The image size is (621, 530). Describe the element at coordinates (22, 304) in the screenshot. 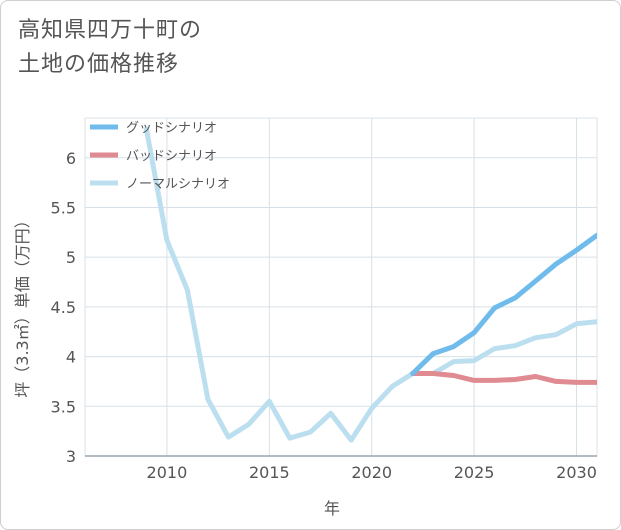

I see `y-axis-label: 坪（3.3㎡）単価（万円）` at that location.